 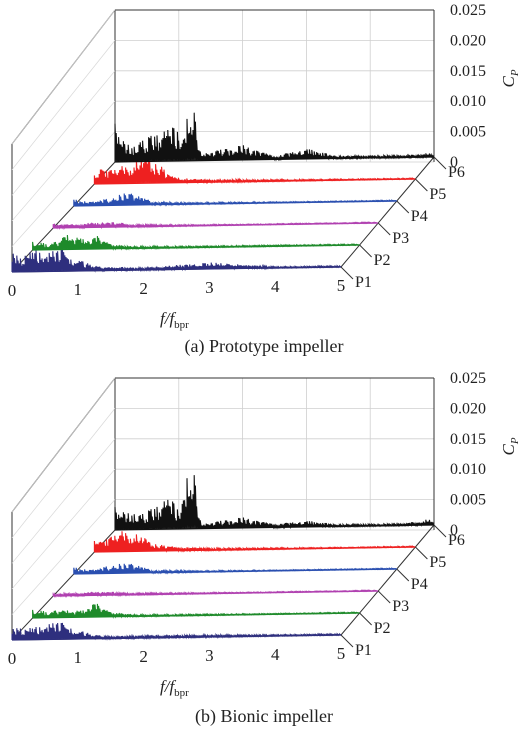 I want to click on series-line-P5, so click(x=254, y=542).